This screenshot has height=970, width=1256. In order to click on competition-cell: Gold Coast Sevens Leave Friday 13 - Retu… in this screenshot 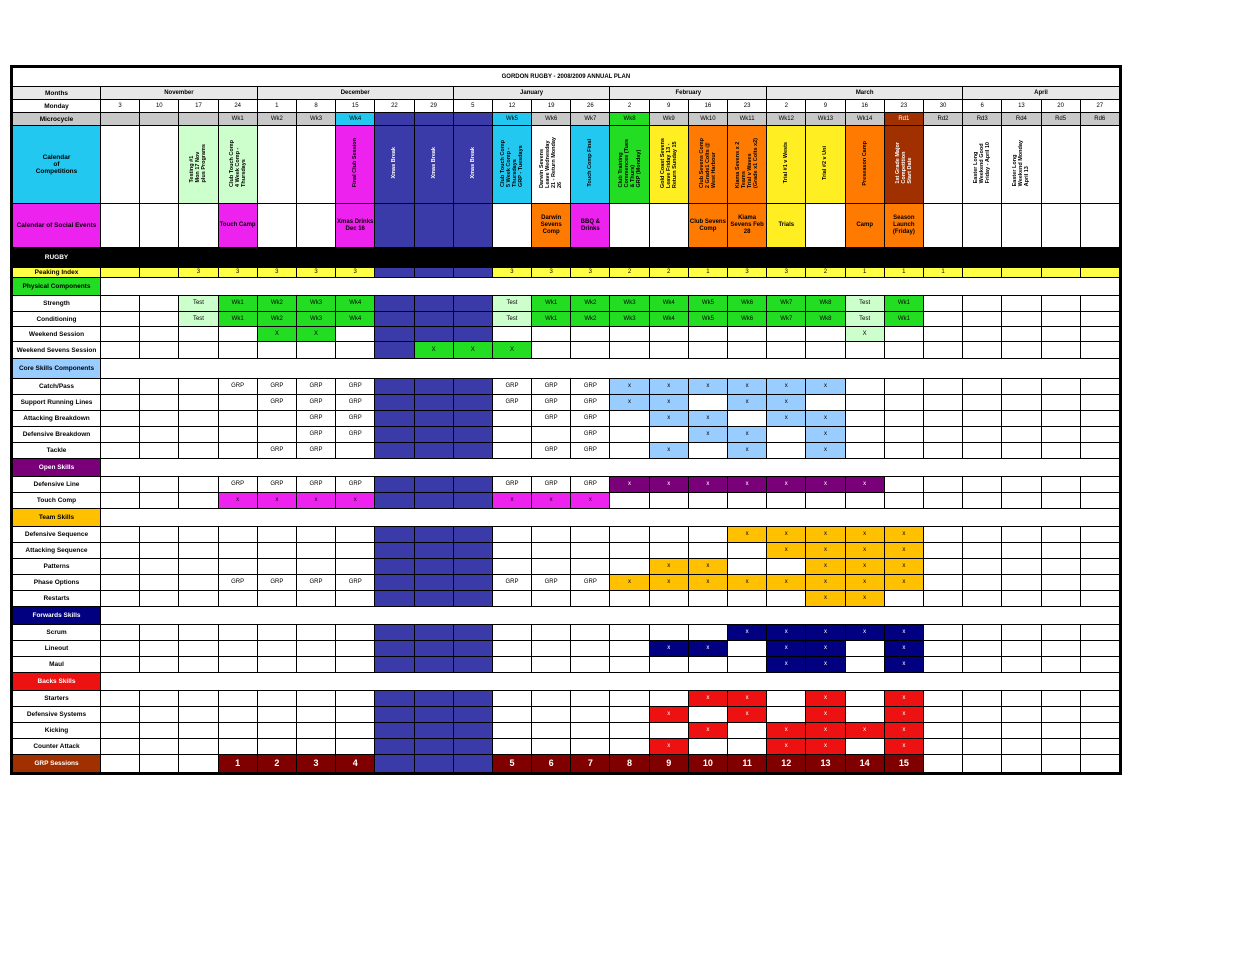, I will do `click(668, 164)`.